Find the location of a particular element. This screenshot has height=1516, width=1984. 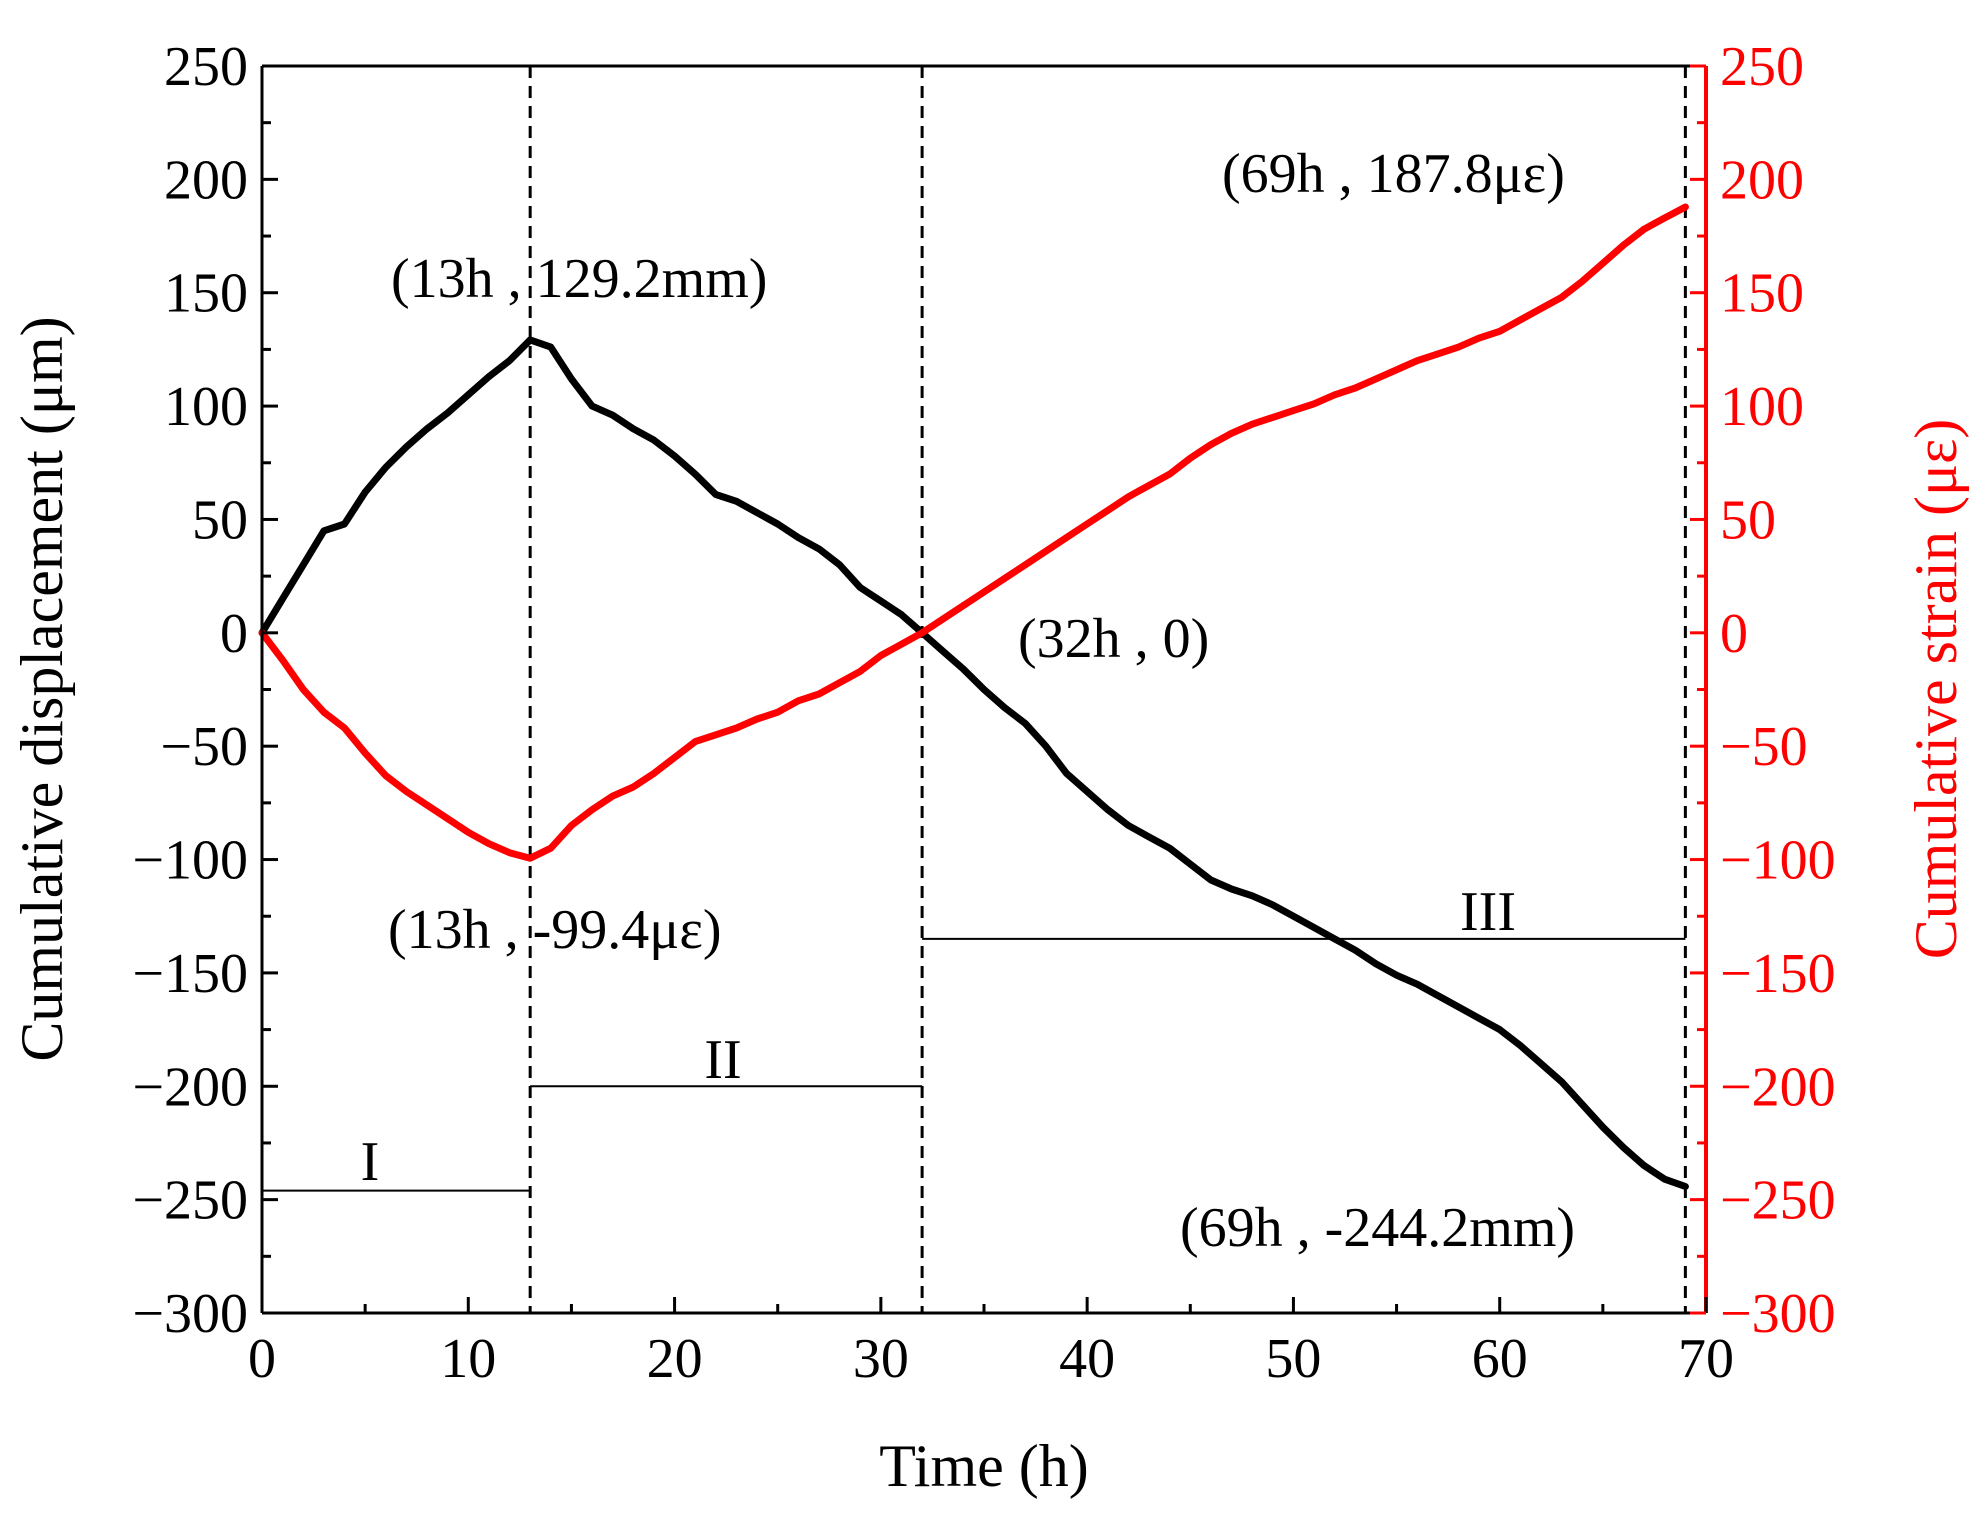

annotation-strain-end: (69h , 187.8με) is located at coordinates (1393, 174).